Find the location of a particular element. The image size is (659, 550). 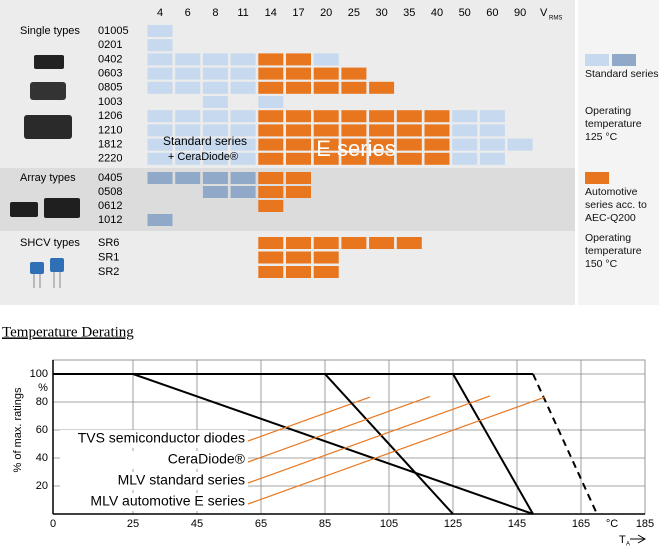

axis-arrow is located at coordinates (638, 539).